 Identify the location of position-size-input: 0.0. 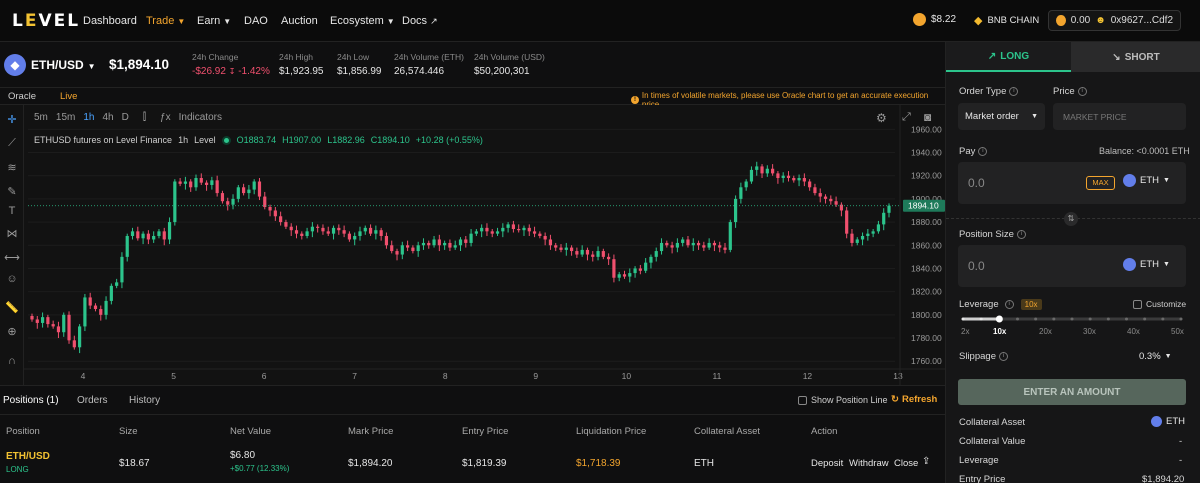
(976, 266).